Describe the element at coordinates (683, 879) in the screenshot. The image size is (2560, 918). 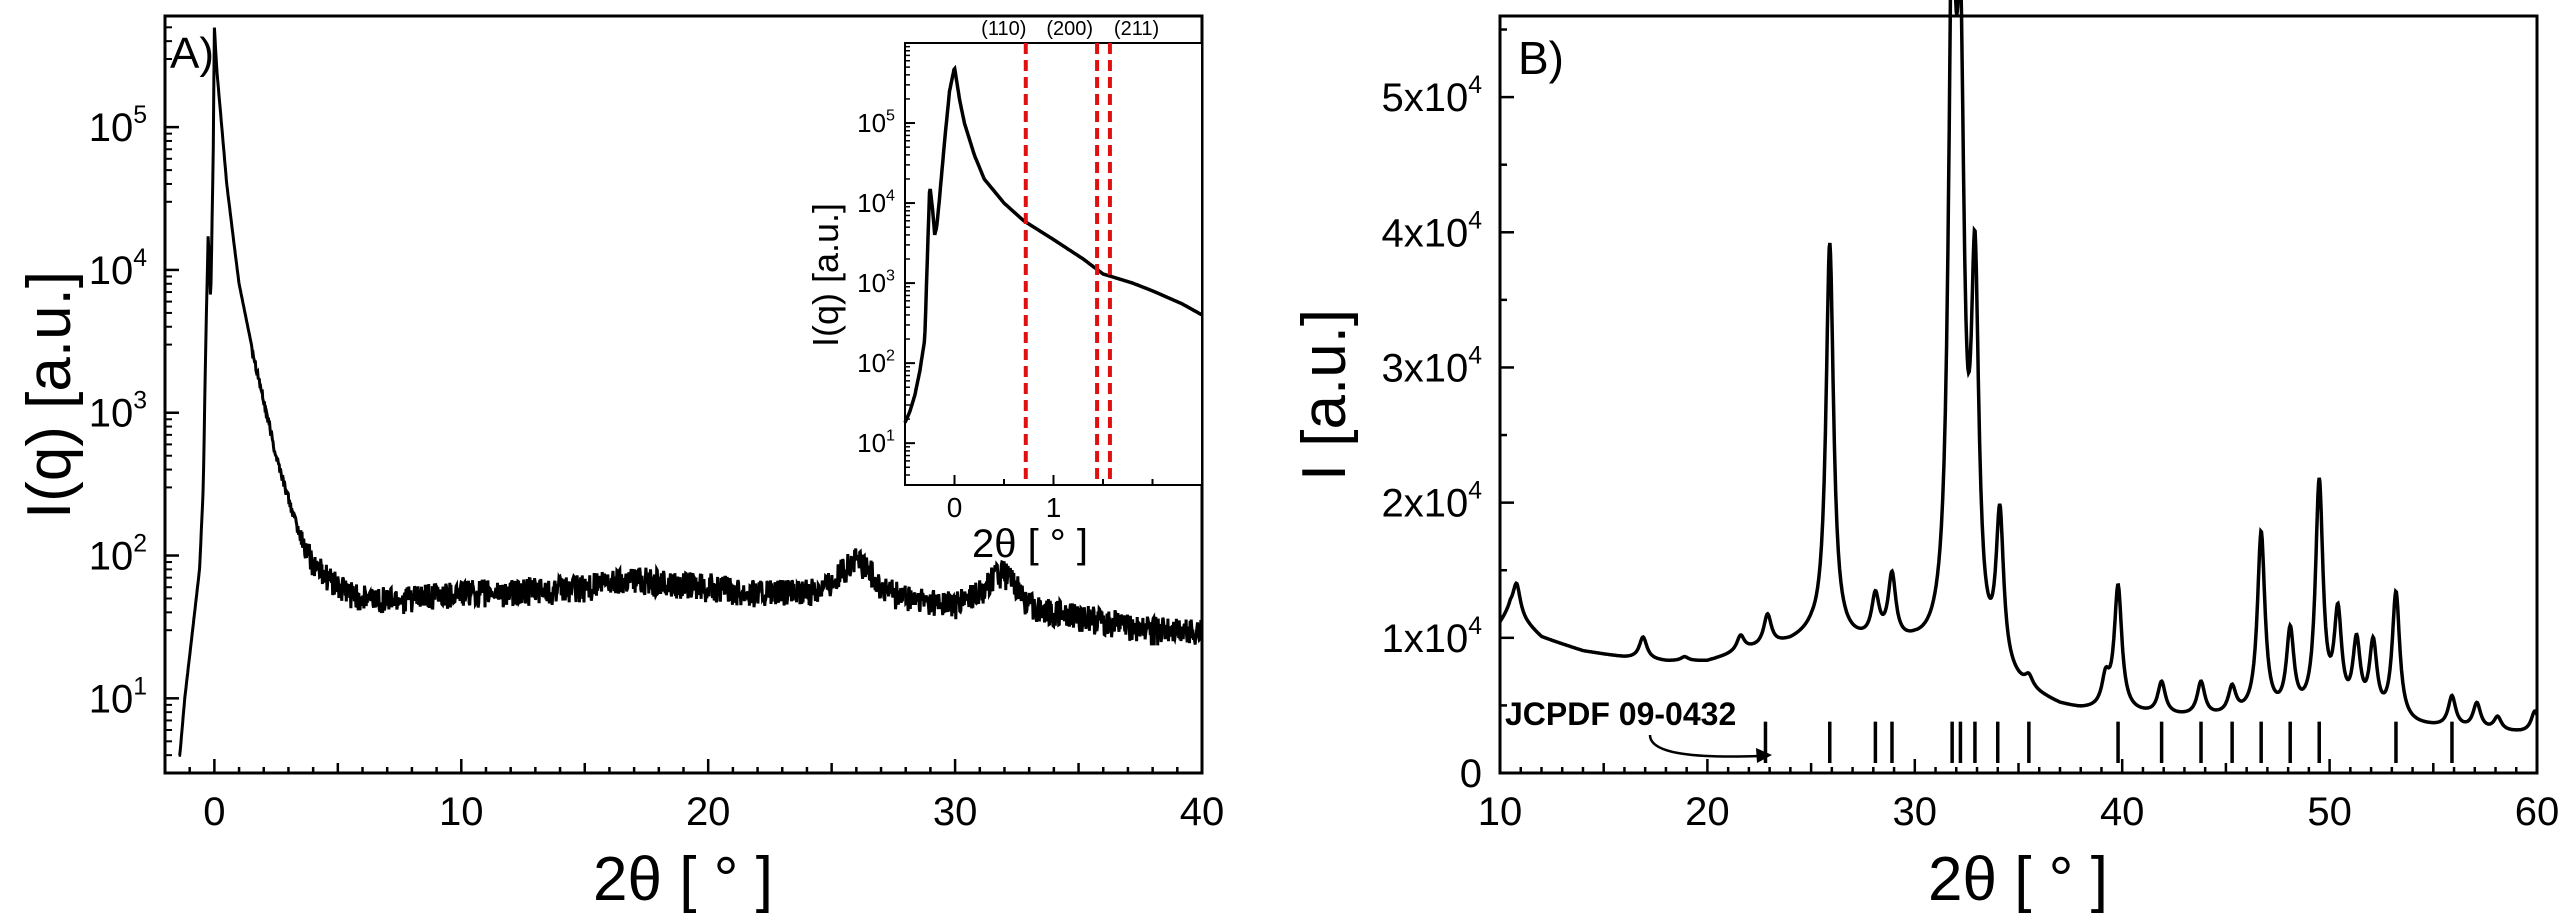
I see `panel-a-x-axis-title: 2θ [ ° ]` at that location.